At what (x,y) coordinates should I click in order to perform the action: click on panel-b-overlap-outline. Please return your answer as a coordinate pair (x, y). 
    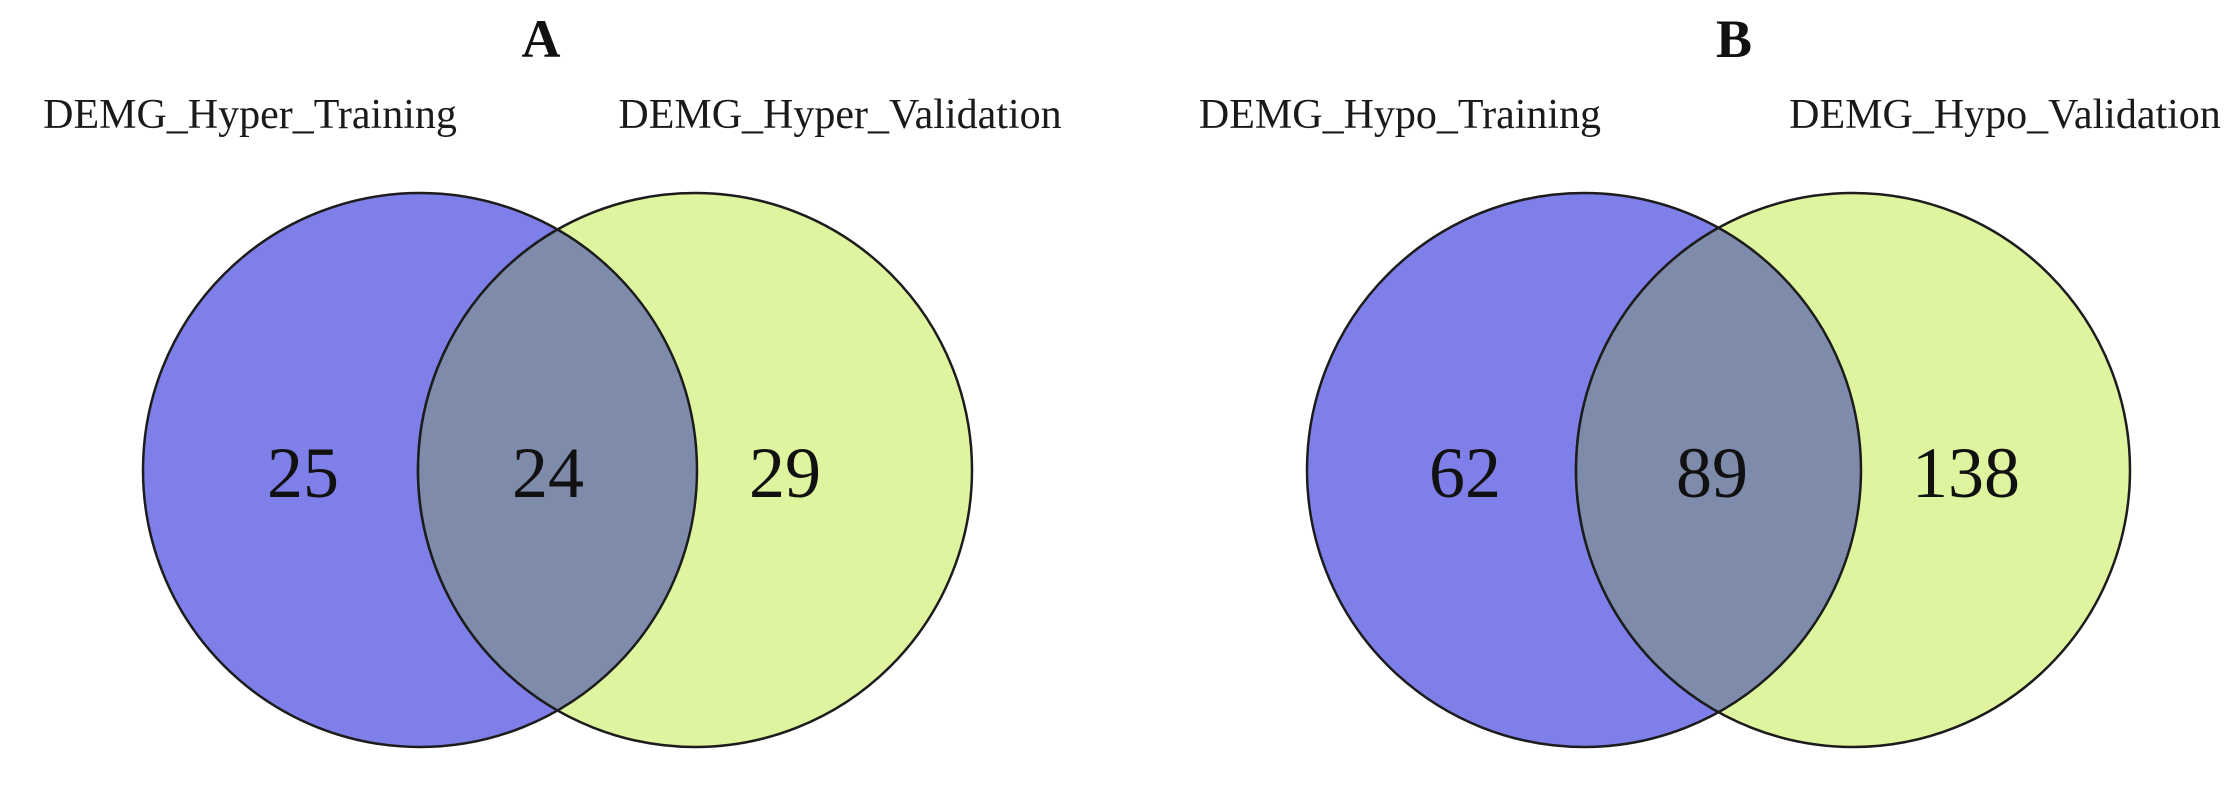
    Looking at the image, I should click on (1719, 470).